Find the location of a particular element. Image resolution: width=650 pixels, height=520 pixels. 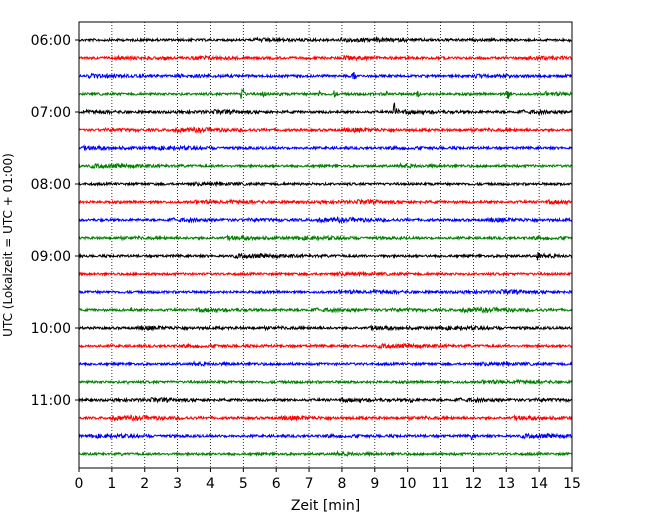

x-tick-label: 8 is located at coordinates (341, 484).